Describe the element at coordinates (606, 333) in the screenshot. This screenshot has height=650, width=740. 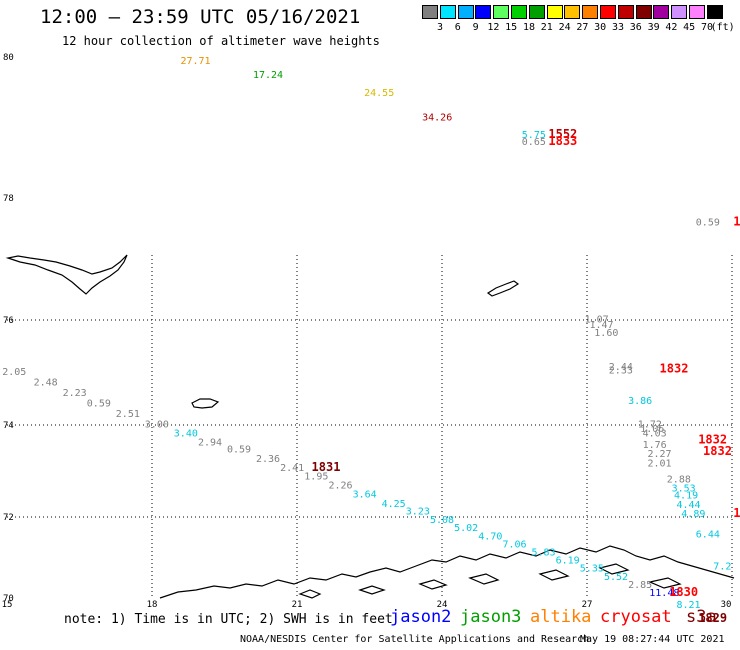
I see `wave-height-value: 1.60` at that location.